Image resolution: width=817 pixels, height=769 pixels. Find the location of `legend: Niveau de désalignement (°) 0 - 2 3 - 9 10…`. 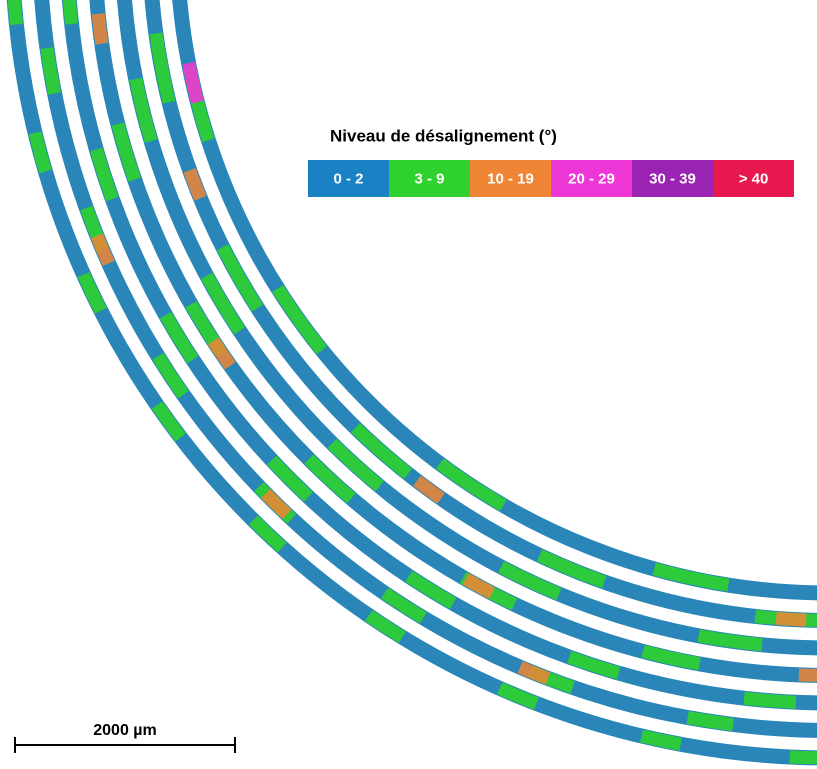

legend: Niveau de désalignement (°) 0 - 2 3 - 9 10… is located at coordinates (551, 161).